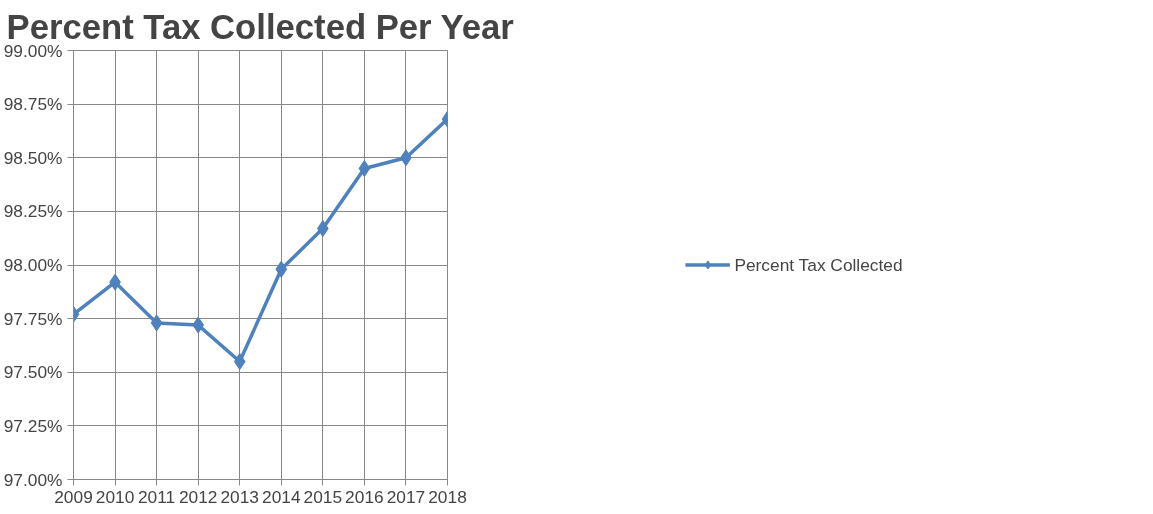 The width and height of the screenshot is (1153, 514). Describe the element at coordinates (198, 496) in the screenshot. I see `x-tick-label: 2012` at that location.